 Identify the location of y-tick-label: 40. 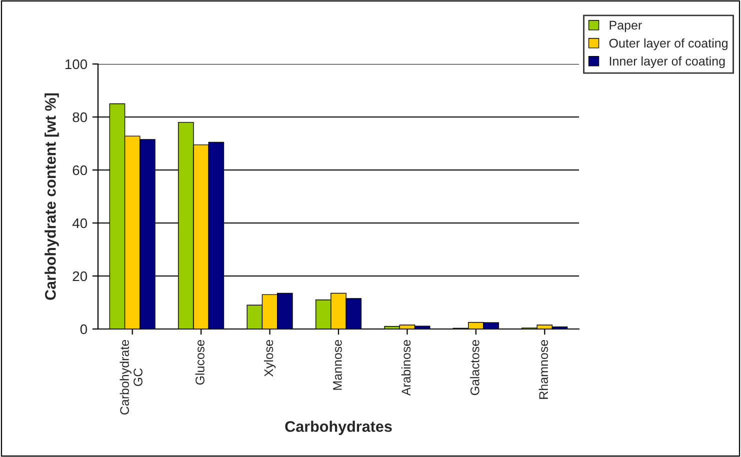
(80, 223).